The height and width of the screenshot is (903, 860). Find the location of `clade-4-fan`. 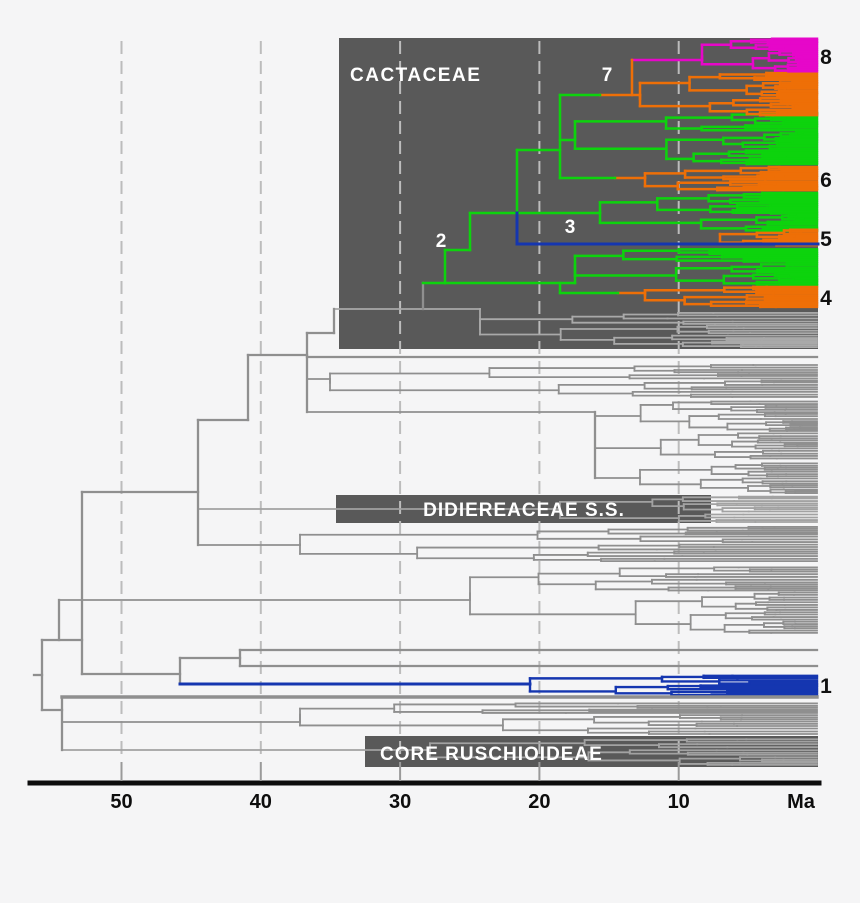

clade-4-fan is located at coordinates (717, 297).